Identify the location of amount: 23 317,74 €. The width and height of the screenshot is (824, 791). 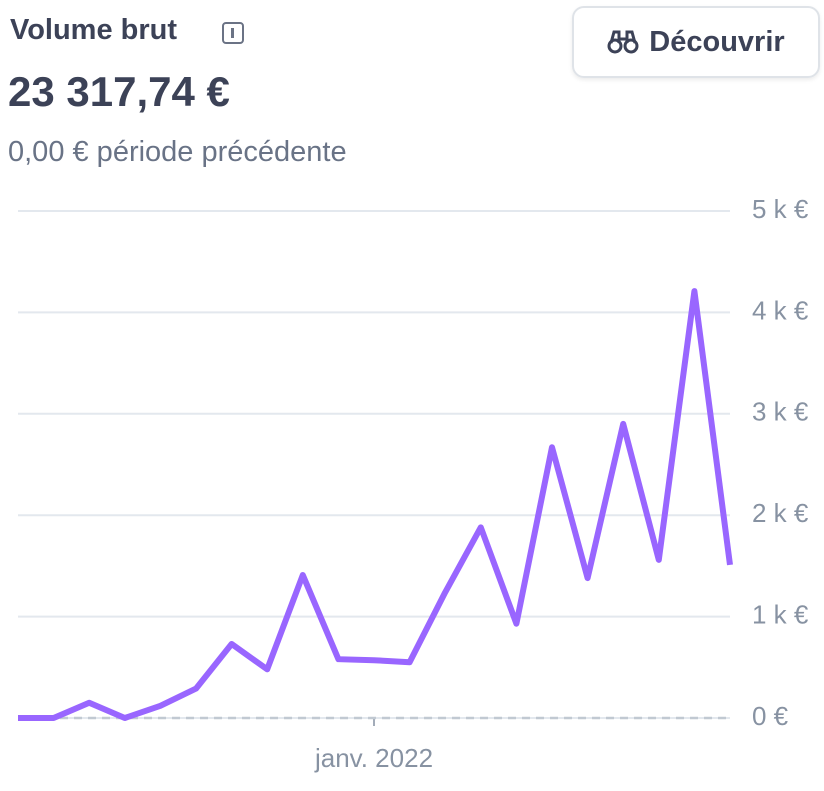
(119, 91).